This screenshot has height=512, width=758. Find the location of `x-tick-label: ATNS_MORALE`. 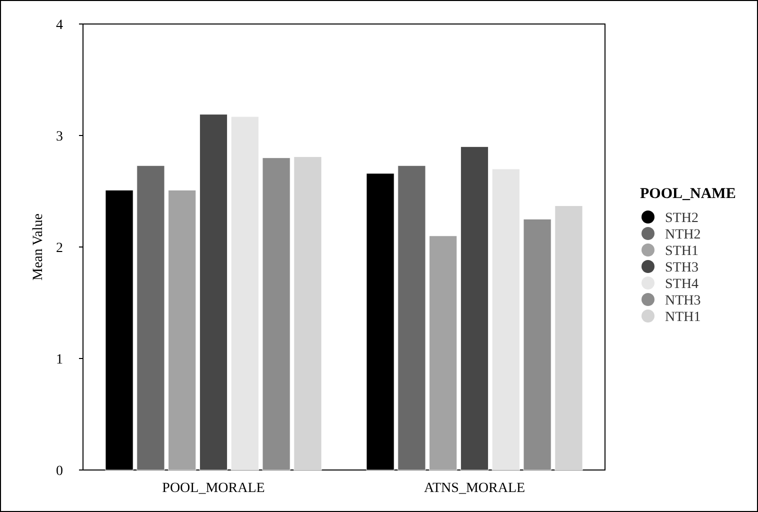

x-tick-label: ATNS_MORALE is located at coordinates (475, 488).